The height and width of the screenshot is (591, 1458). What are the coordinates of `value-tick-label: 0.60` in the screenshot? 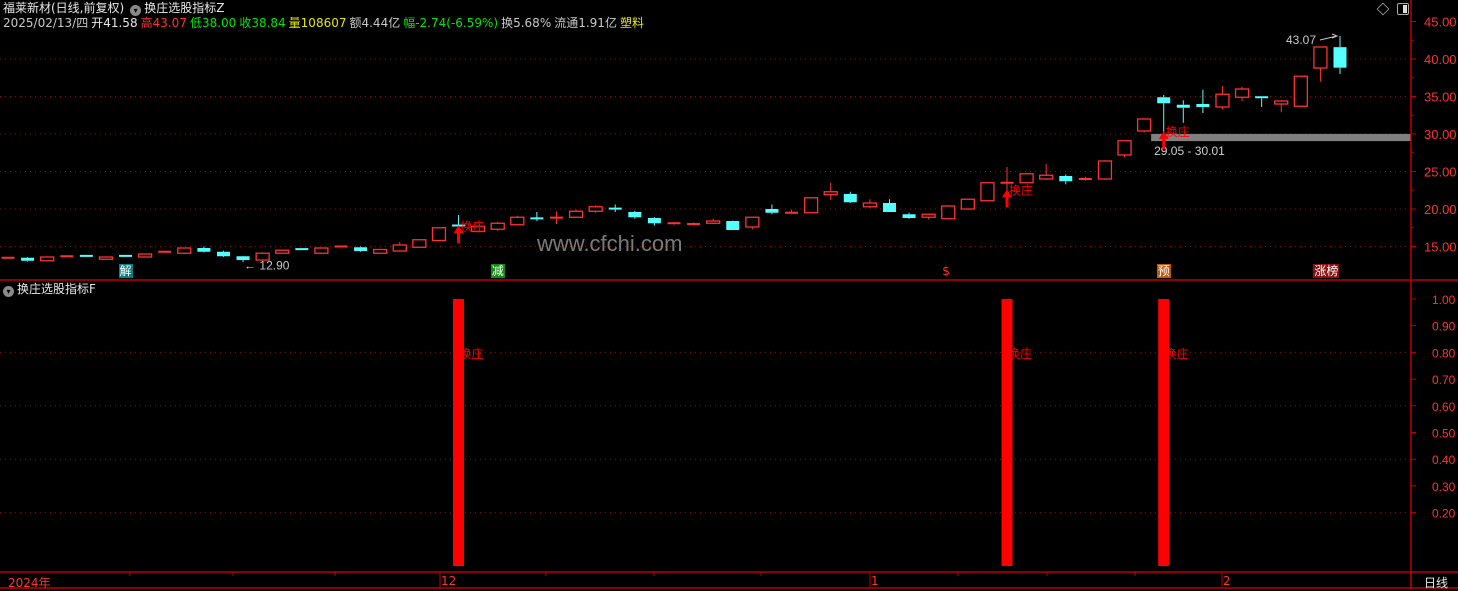 It's located at (1444, 407).